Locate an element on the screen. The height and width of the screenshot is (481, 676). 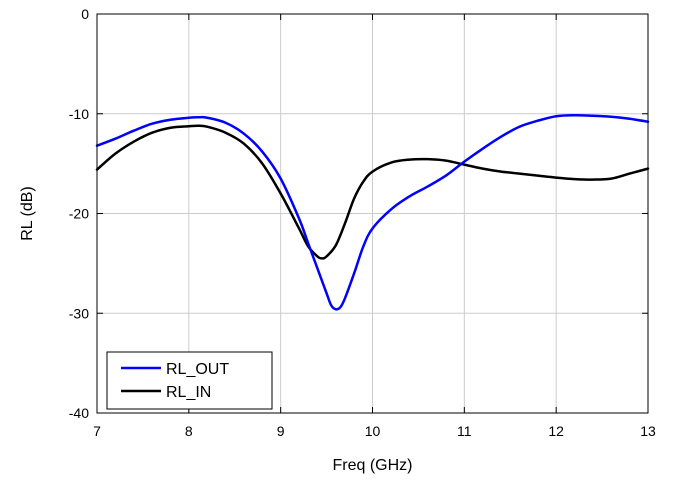
y-tick-label: -30 is located at coordinates (79, 313).